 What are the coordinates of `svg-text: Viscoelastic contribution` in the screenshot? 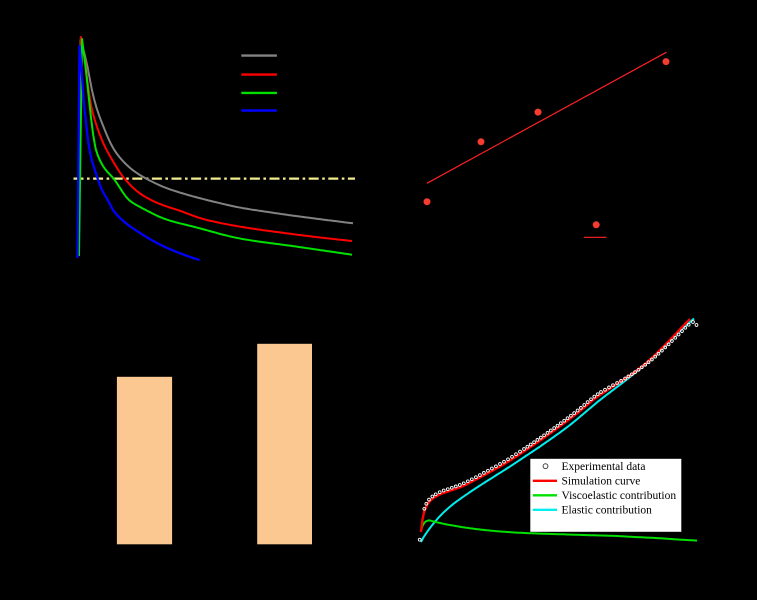 It's located at (619, 496).